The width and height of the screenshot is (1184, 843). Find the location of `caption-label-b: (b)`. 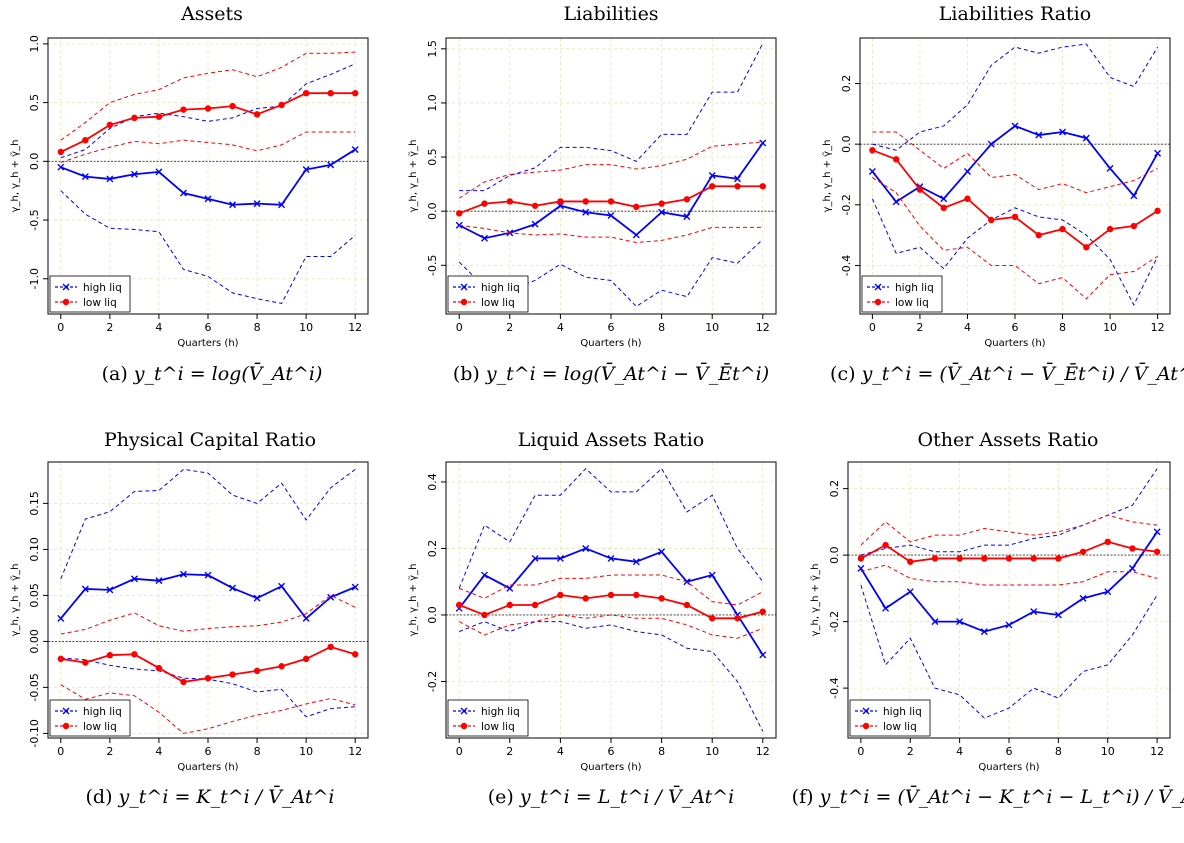

caption-label-b: (b) is located at coordinates (469, 374).